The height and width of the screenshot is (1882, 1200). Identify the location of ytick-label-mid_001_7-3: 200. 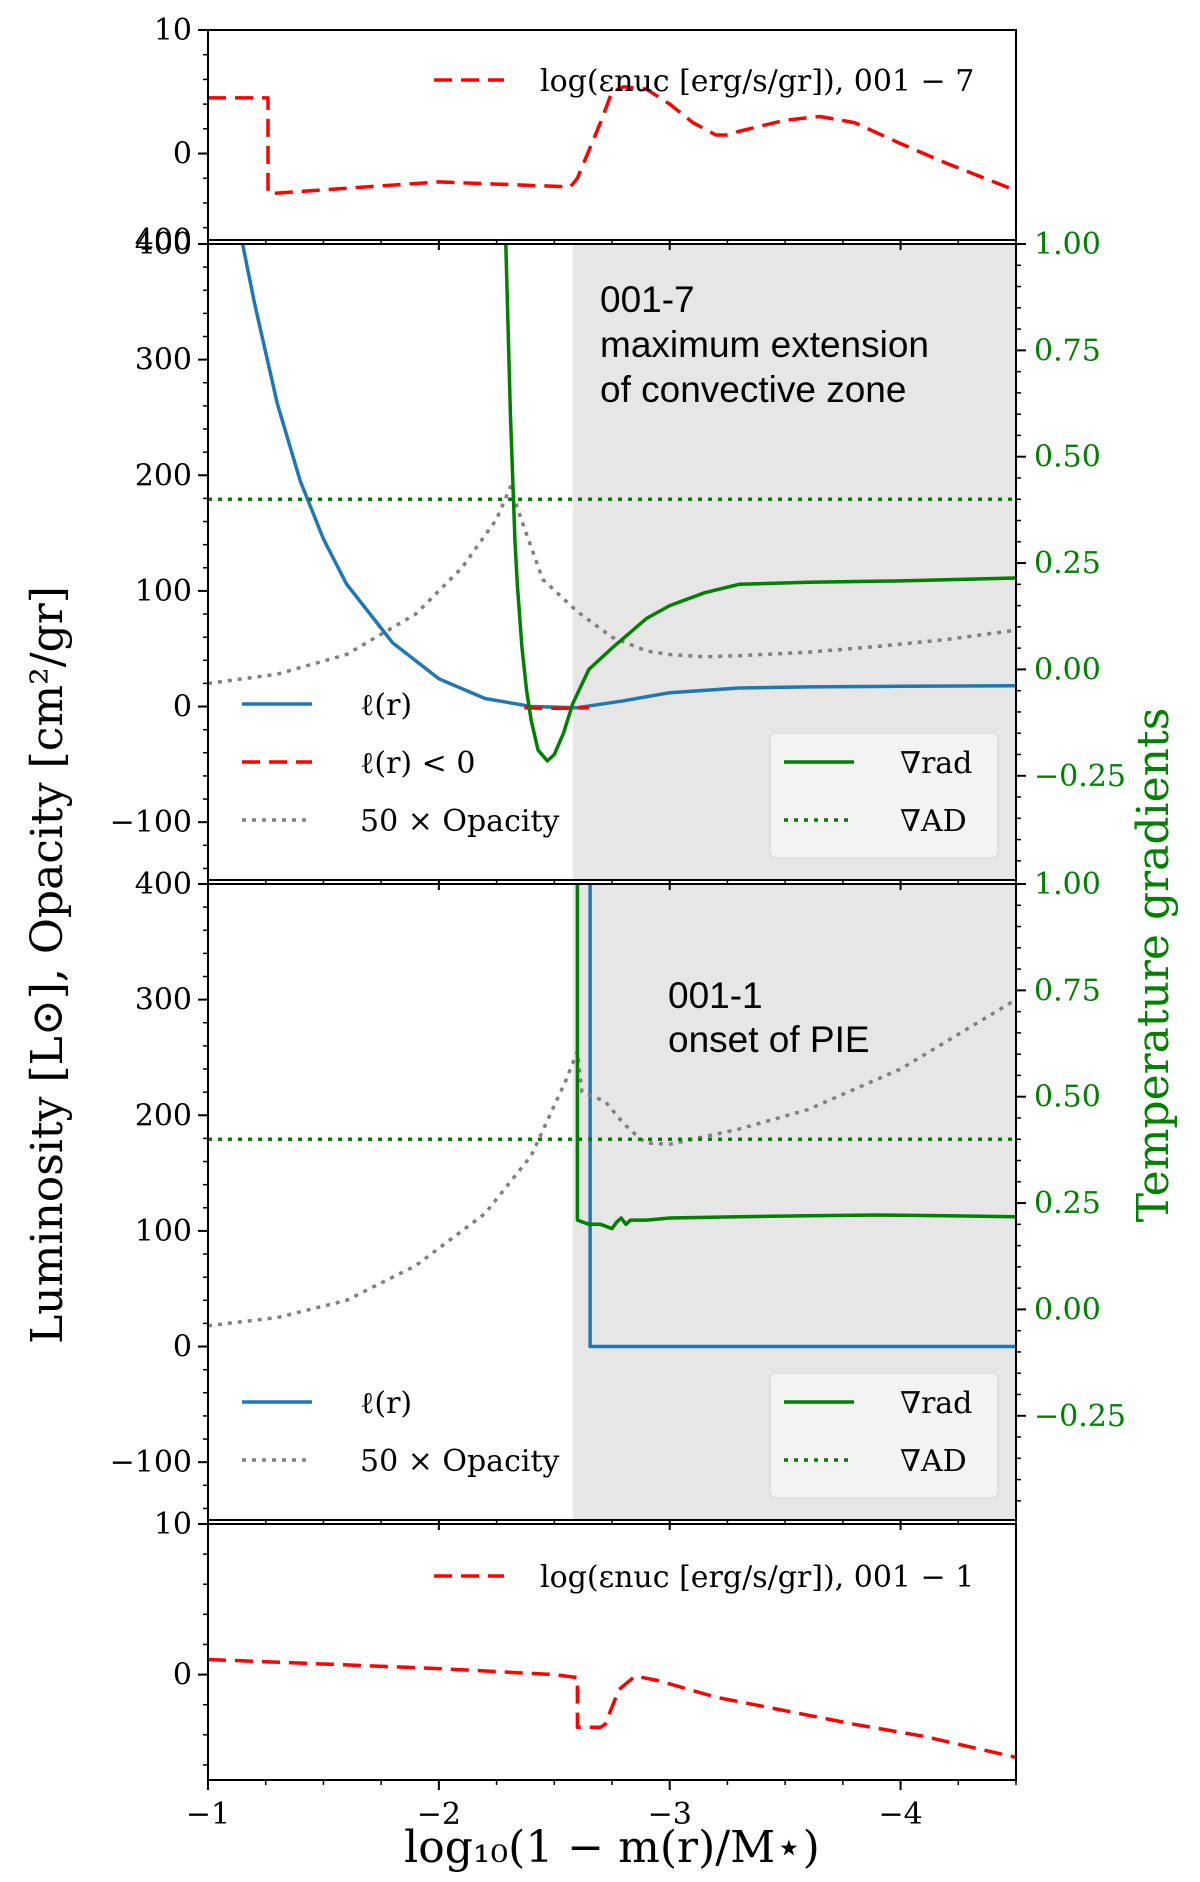
(163, 475).